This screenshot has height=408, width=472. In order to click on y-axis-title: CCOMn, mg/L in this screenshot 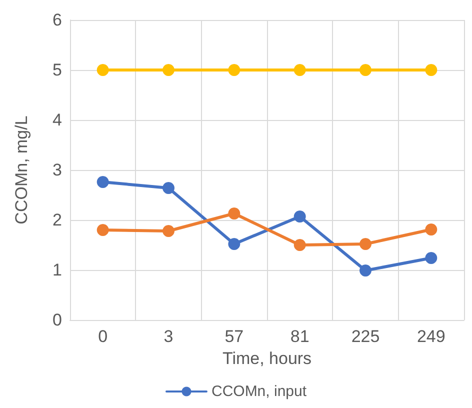, I will do `click(21, 170)`.